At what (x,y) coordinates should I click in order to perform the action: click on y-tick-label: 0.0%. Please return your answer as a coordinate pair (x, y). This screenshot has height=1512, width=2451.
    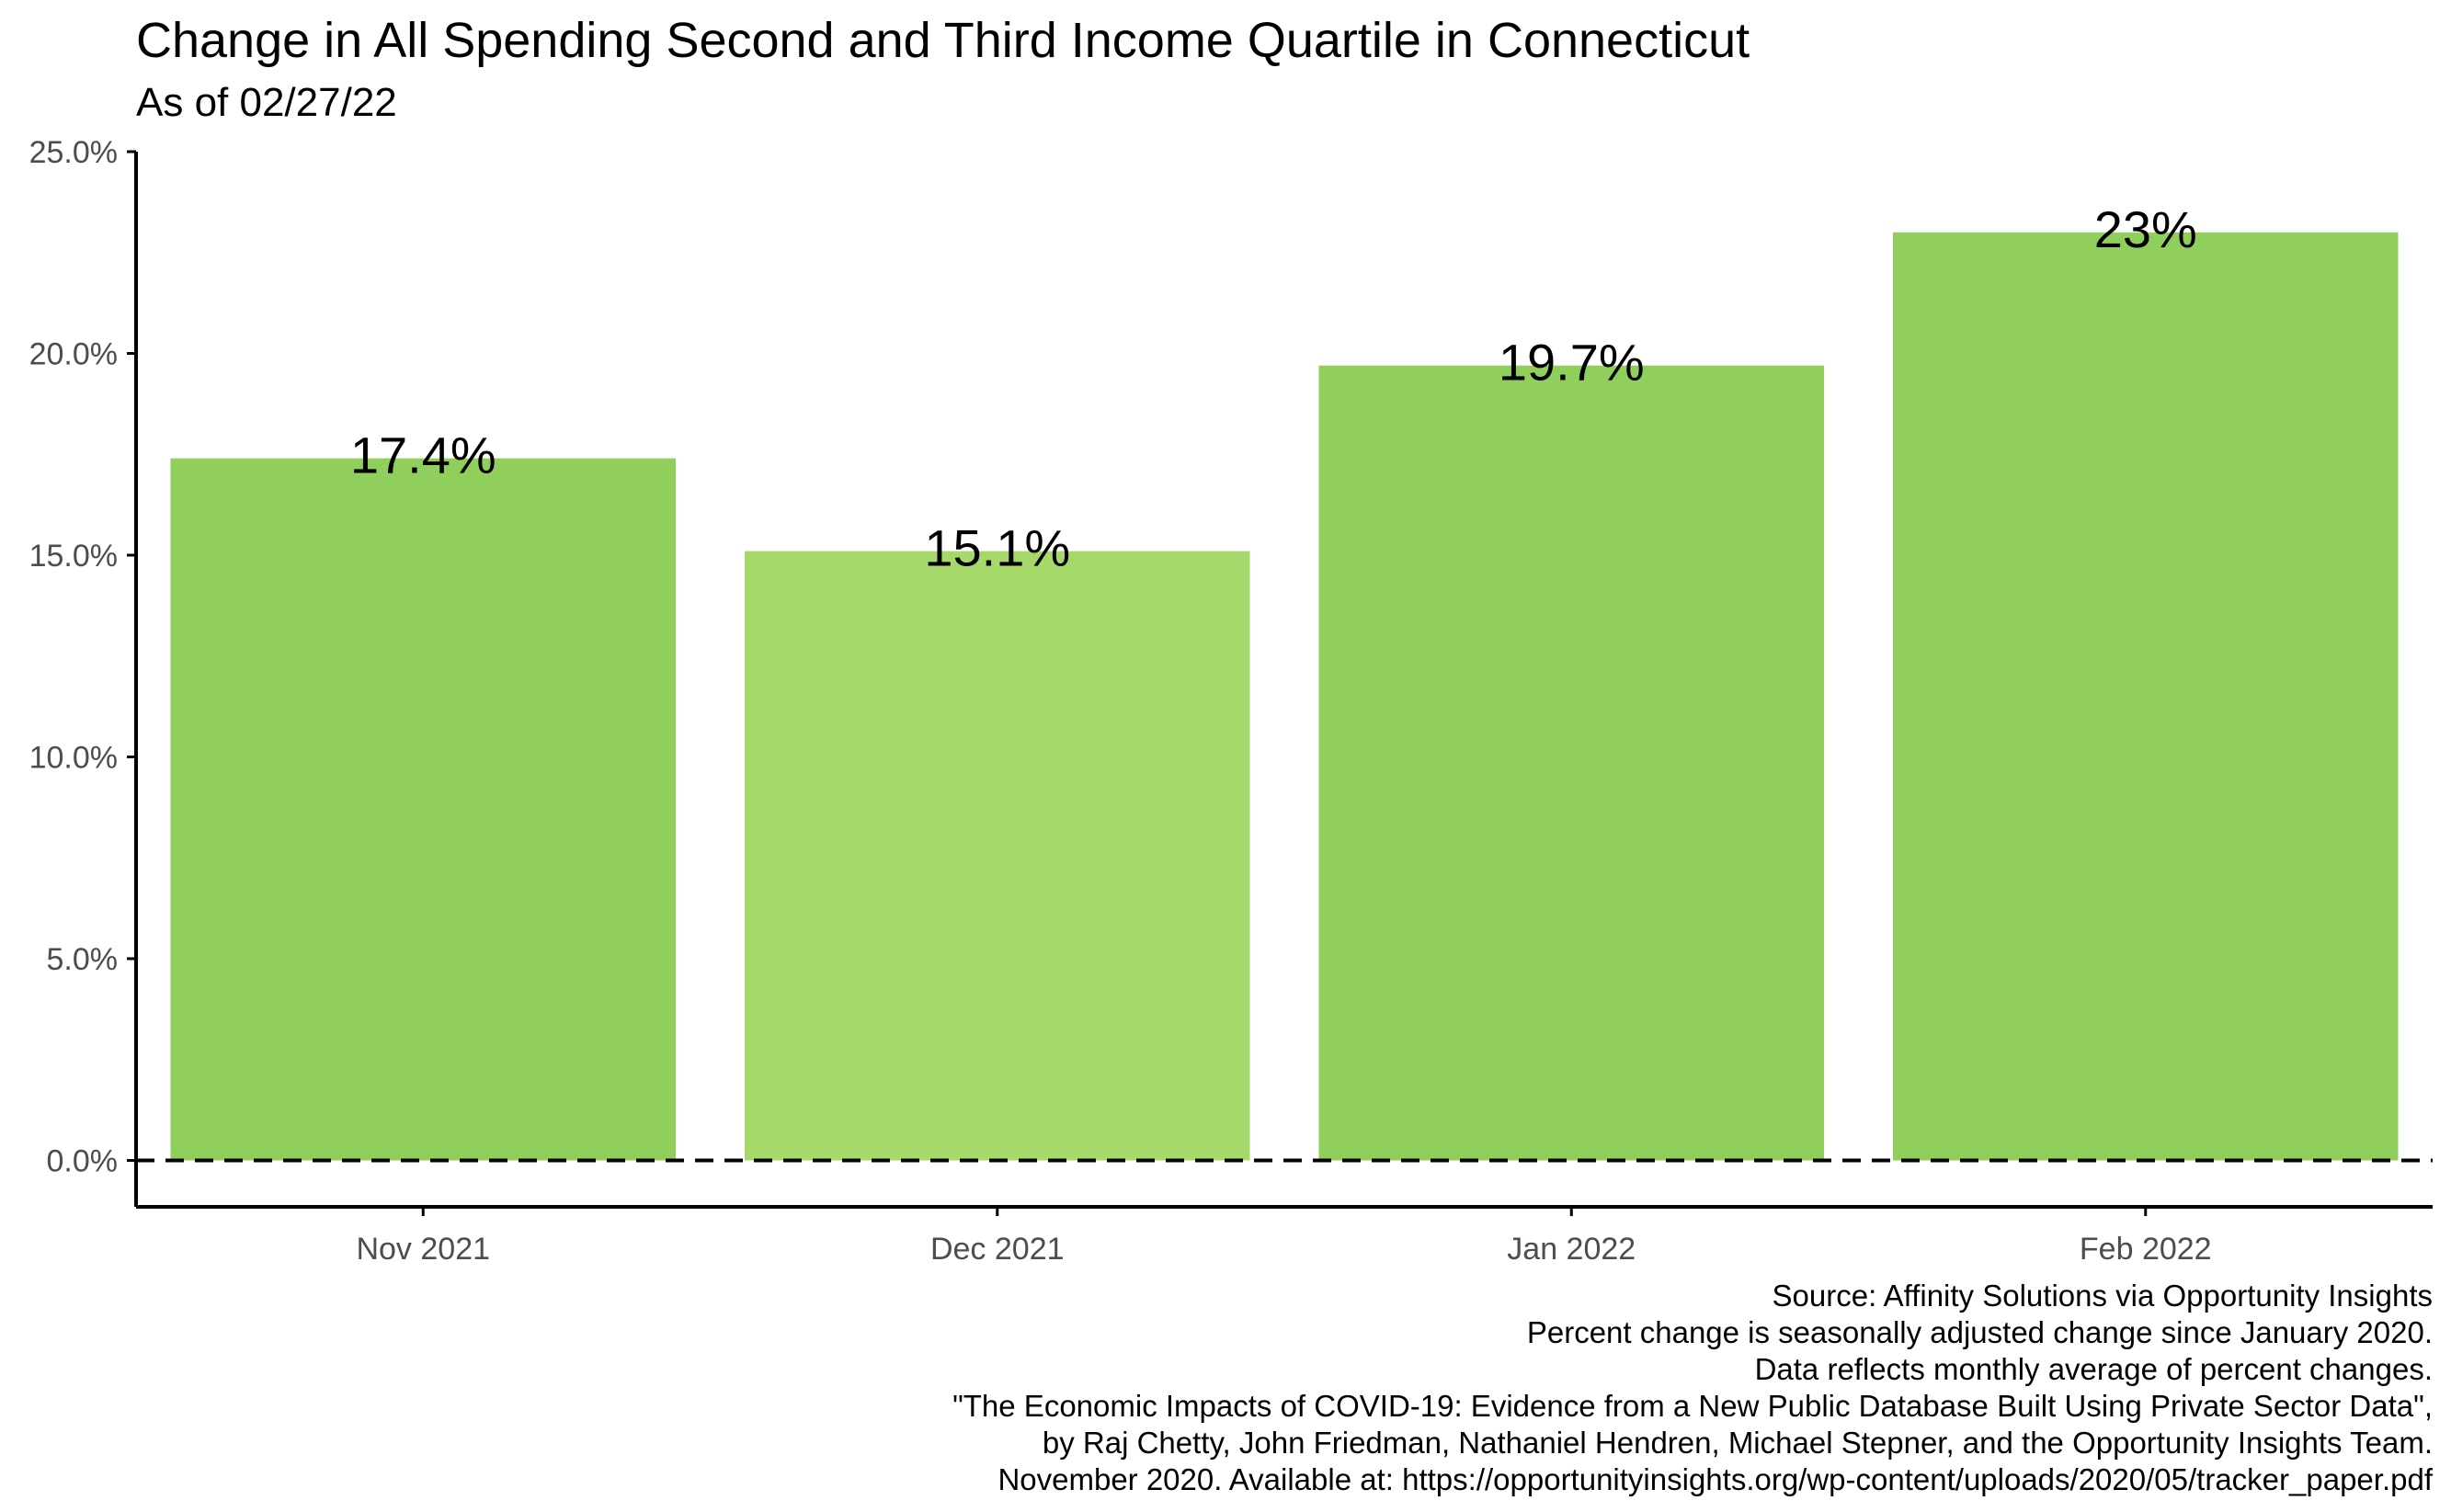
    Looking at the image, I should click on (83, 1161).